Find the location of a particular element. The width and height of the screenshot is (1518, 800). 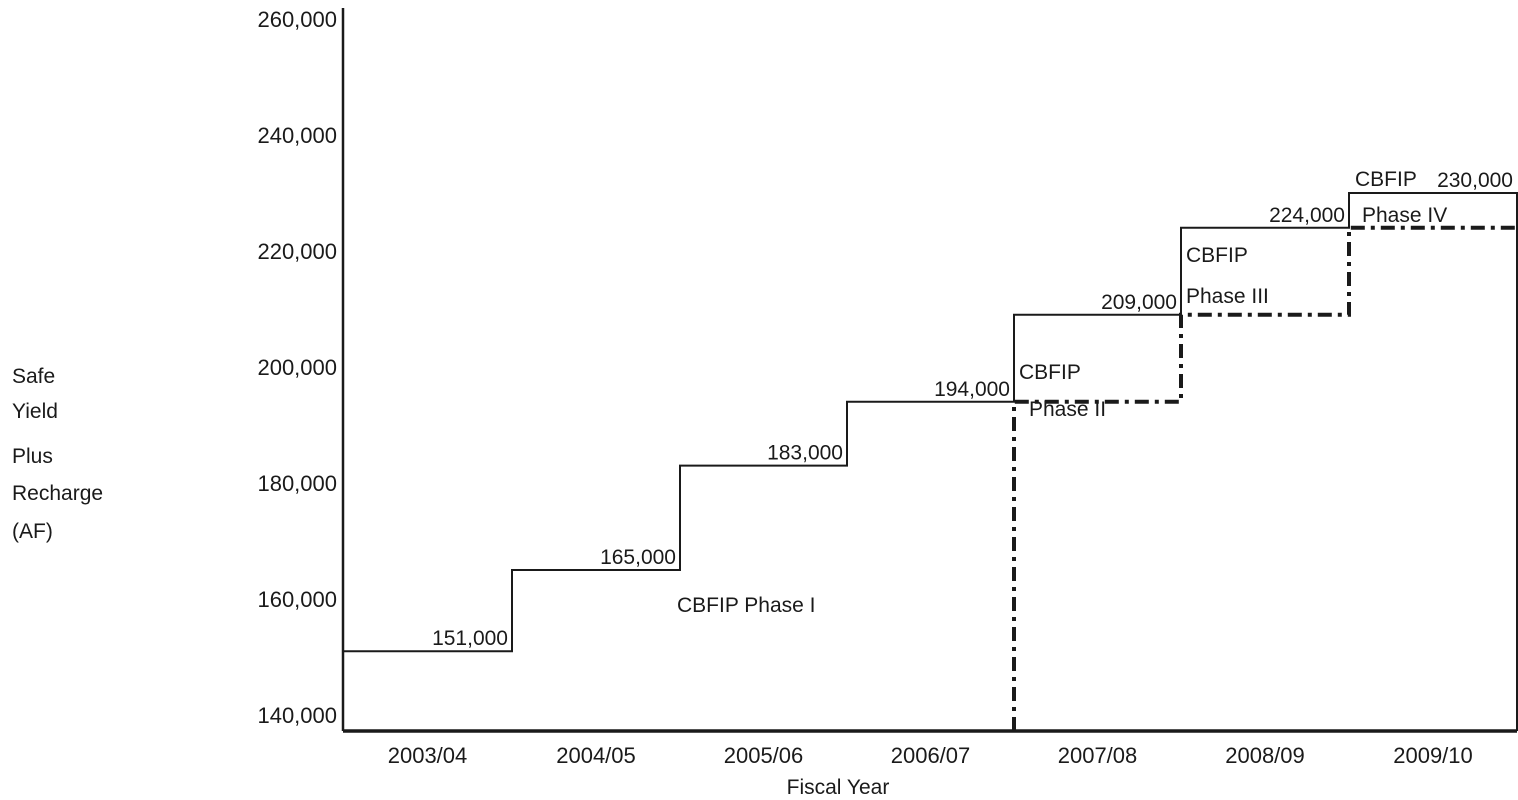

x-tick-label: 2005/06 is located at coordinates (764, 755).